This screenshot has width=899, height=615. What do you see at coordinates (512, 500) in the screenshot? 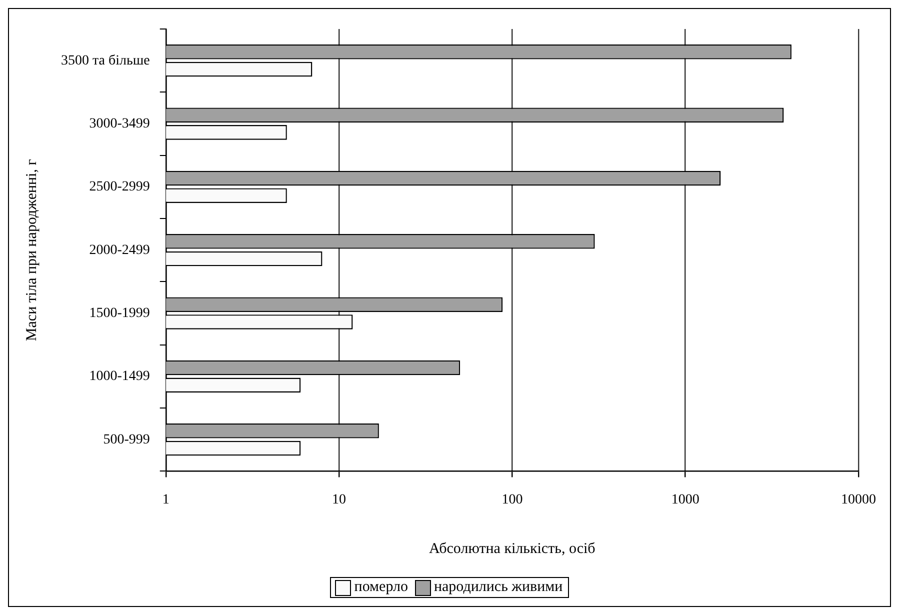
I see `x-tick-label: 100` at bounding box center [512, 500].